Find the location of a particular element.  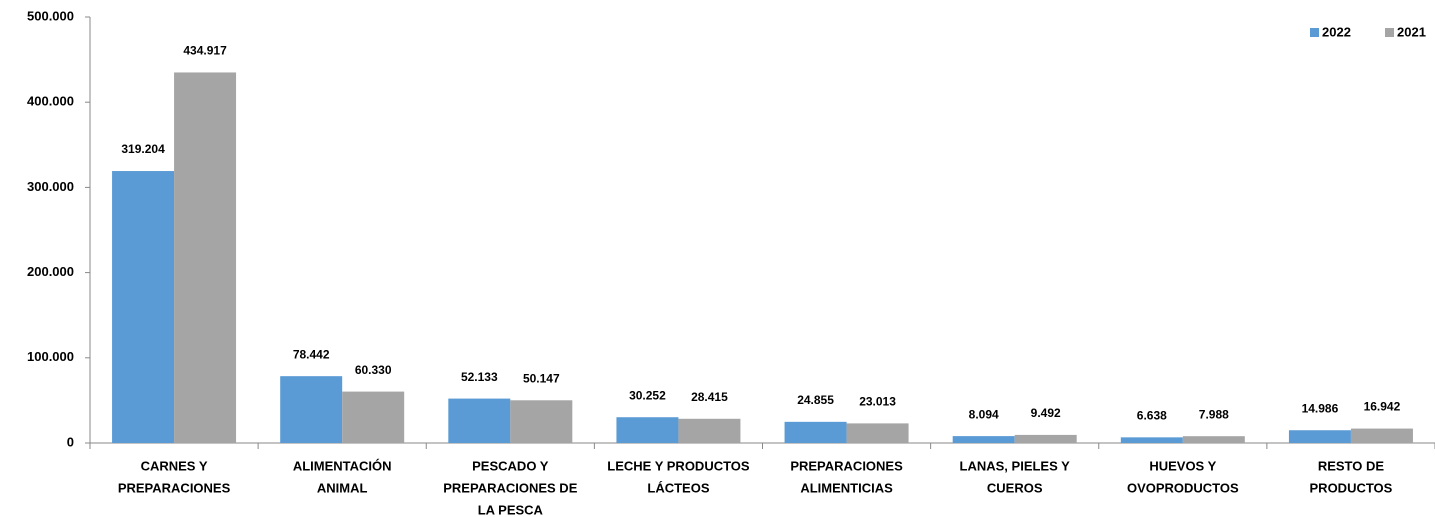

x-tick-label: ANIMAL is located at coordinates (342, 487).